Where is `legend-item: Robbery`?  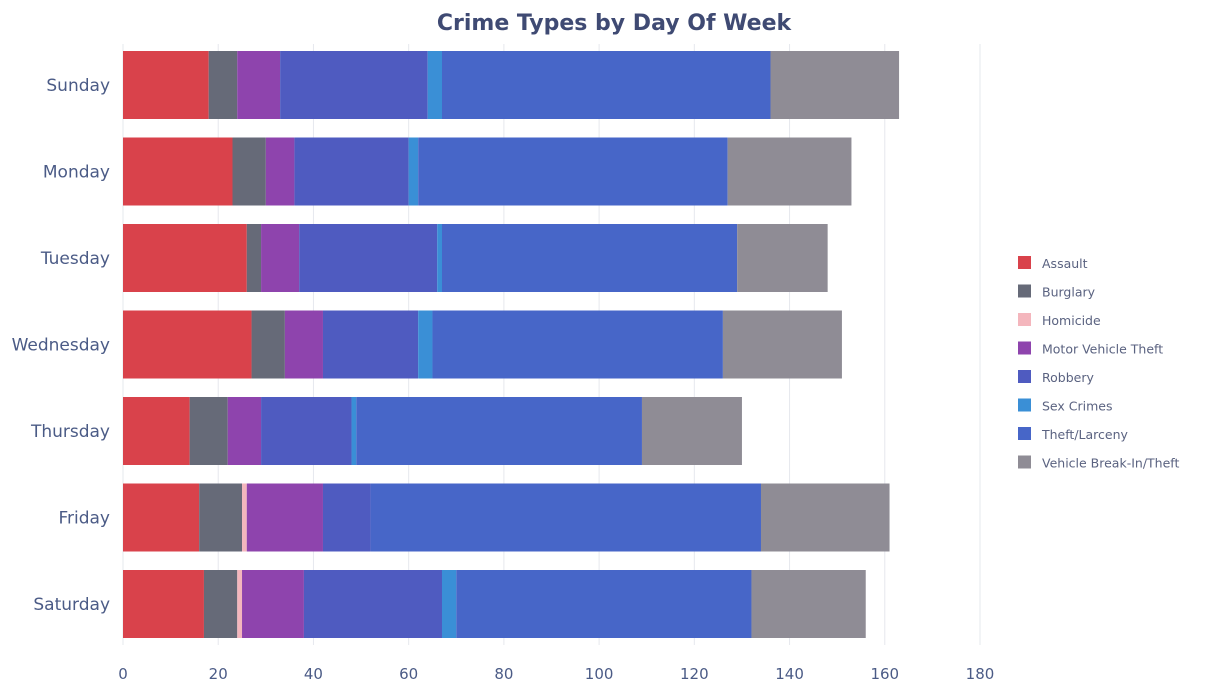 legend-item: Robbery is located at coordinates (1056, 377).